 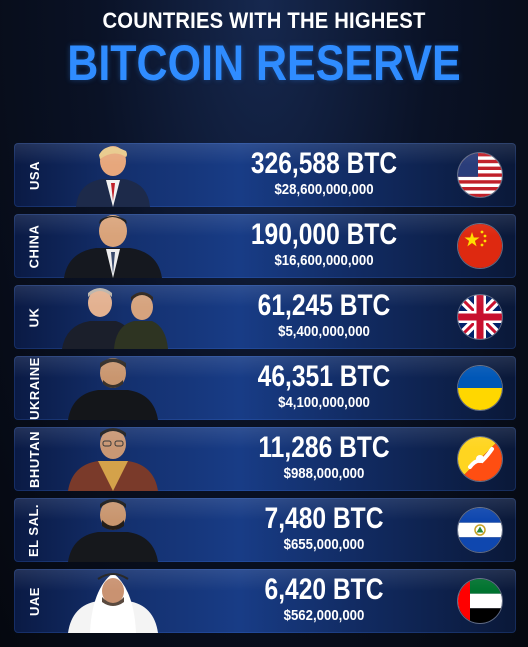 What do you see at coordinates (324, 189) in the screenshot?
I see `usd-value: $28,600,000,000` at bounding box center [324, 189].